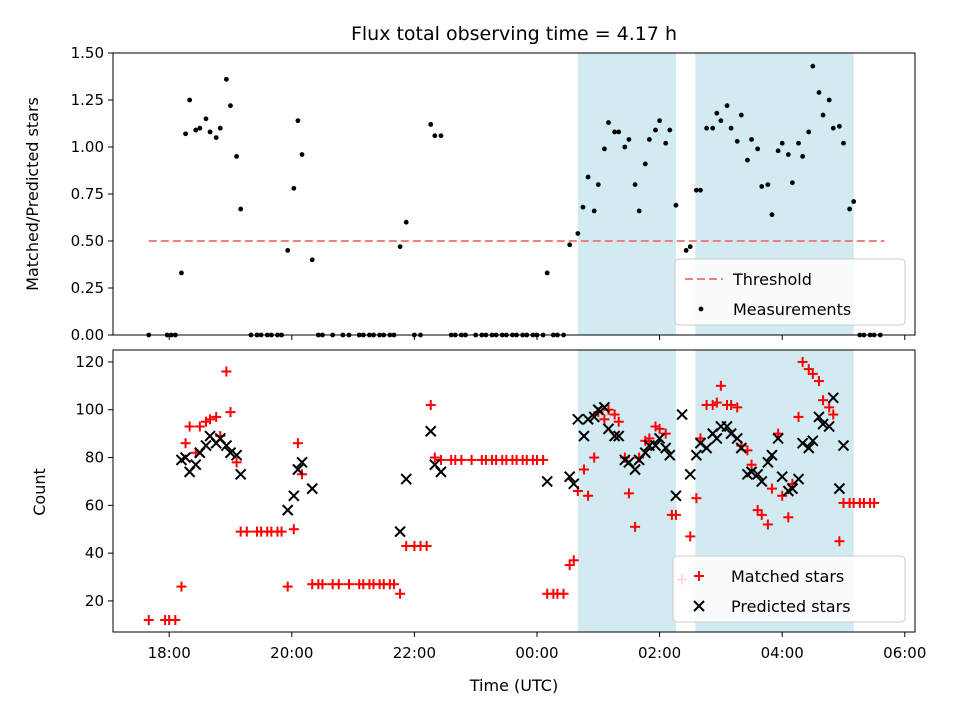 The height and width of the screenshot is (720, 960). What do you see at coordinates (626, 491) in the screenshot?
I see `observing-window` at bounding box center [626, 491].